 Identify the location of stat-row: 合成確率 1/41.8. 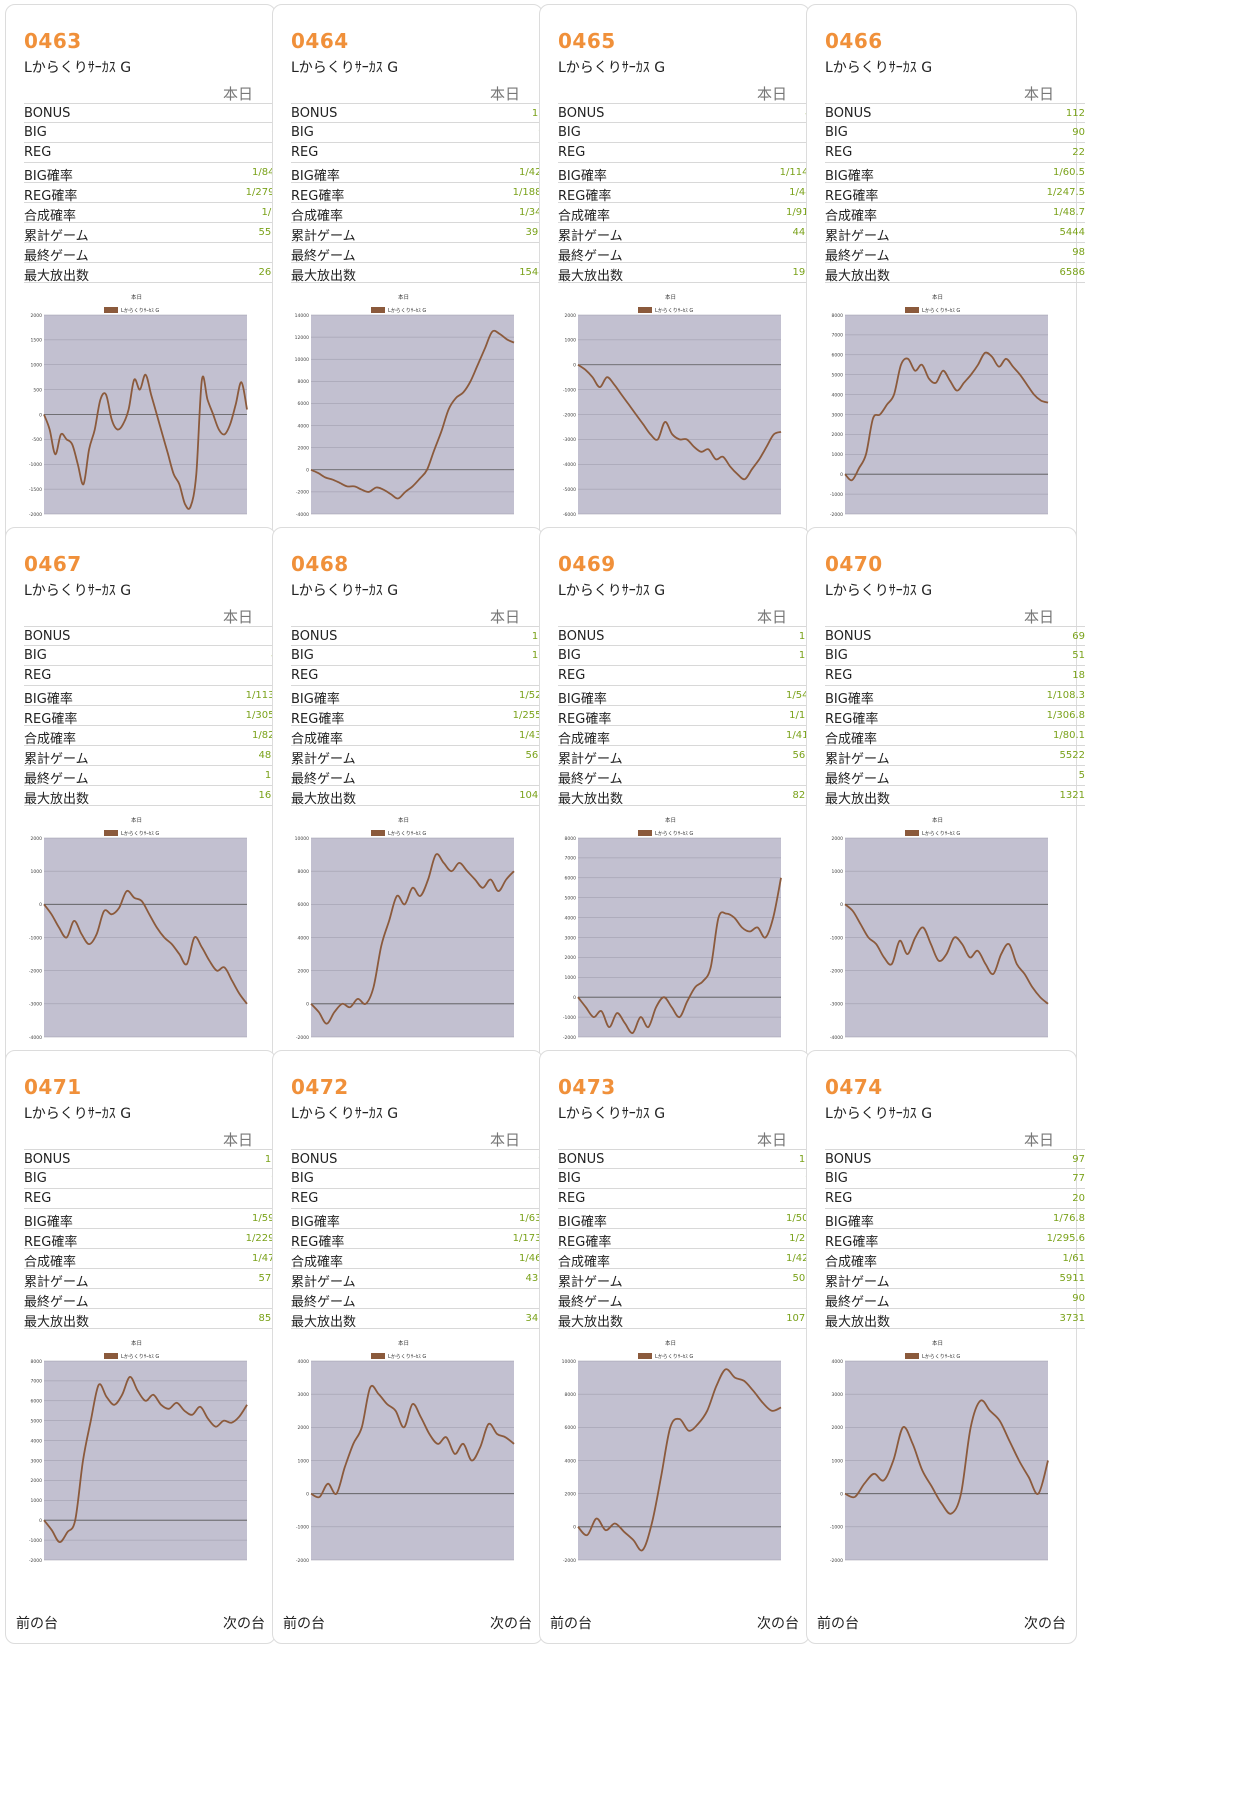
(688, 736).